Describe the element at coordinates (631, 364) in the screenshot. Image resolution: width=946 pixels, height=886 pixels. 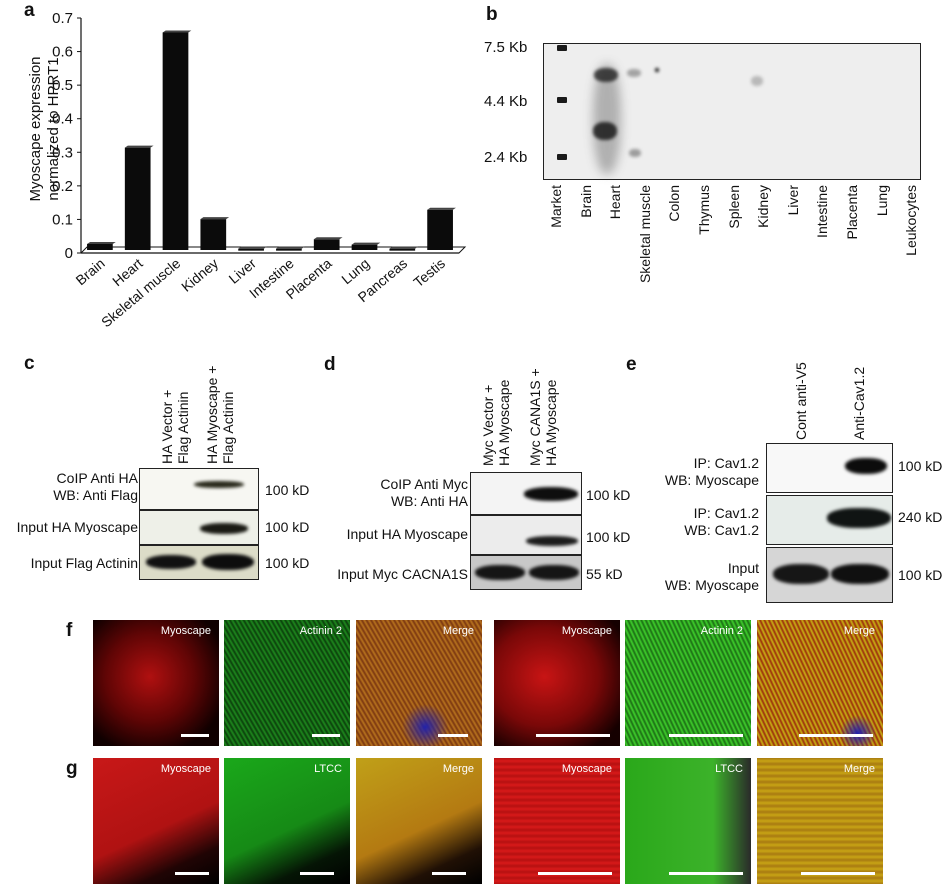
I see `panel-label-e: e` at that location.